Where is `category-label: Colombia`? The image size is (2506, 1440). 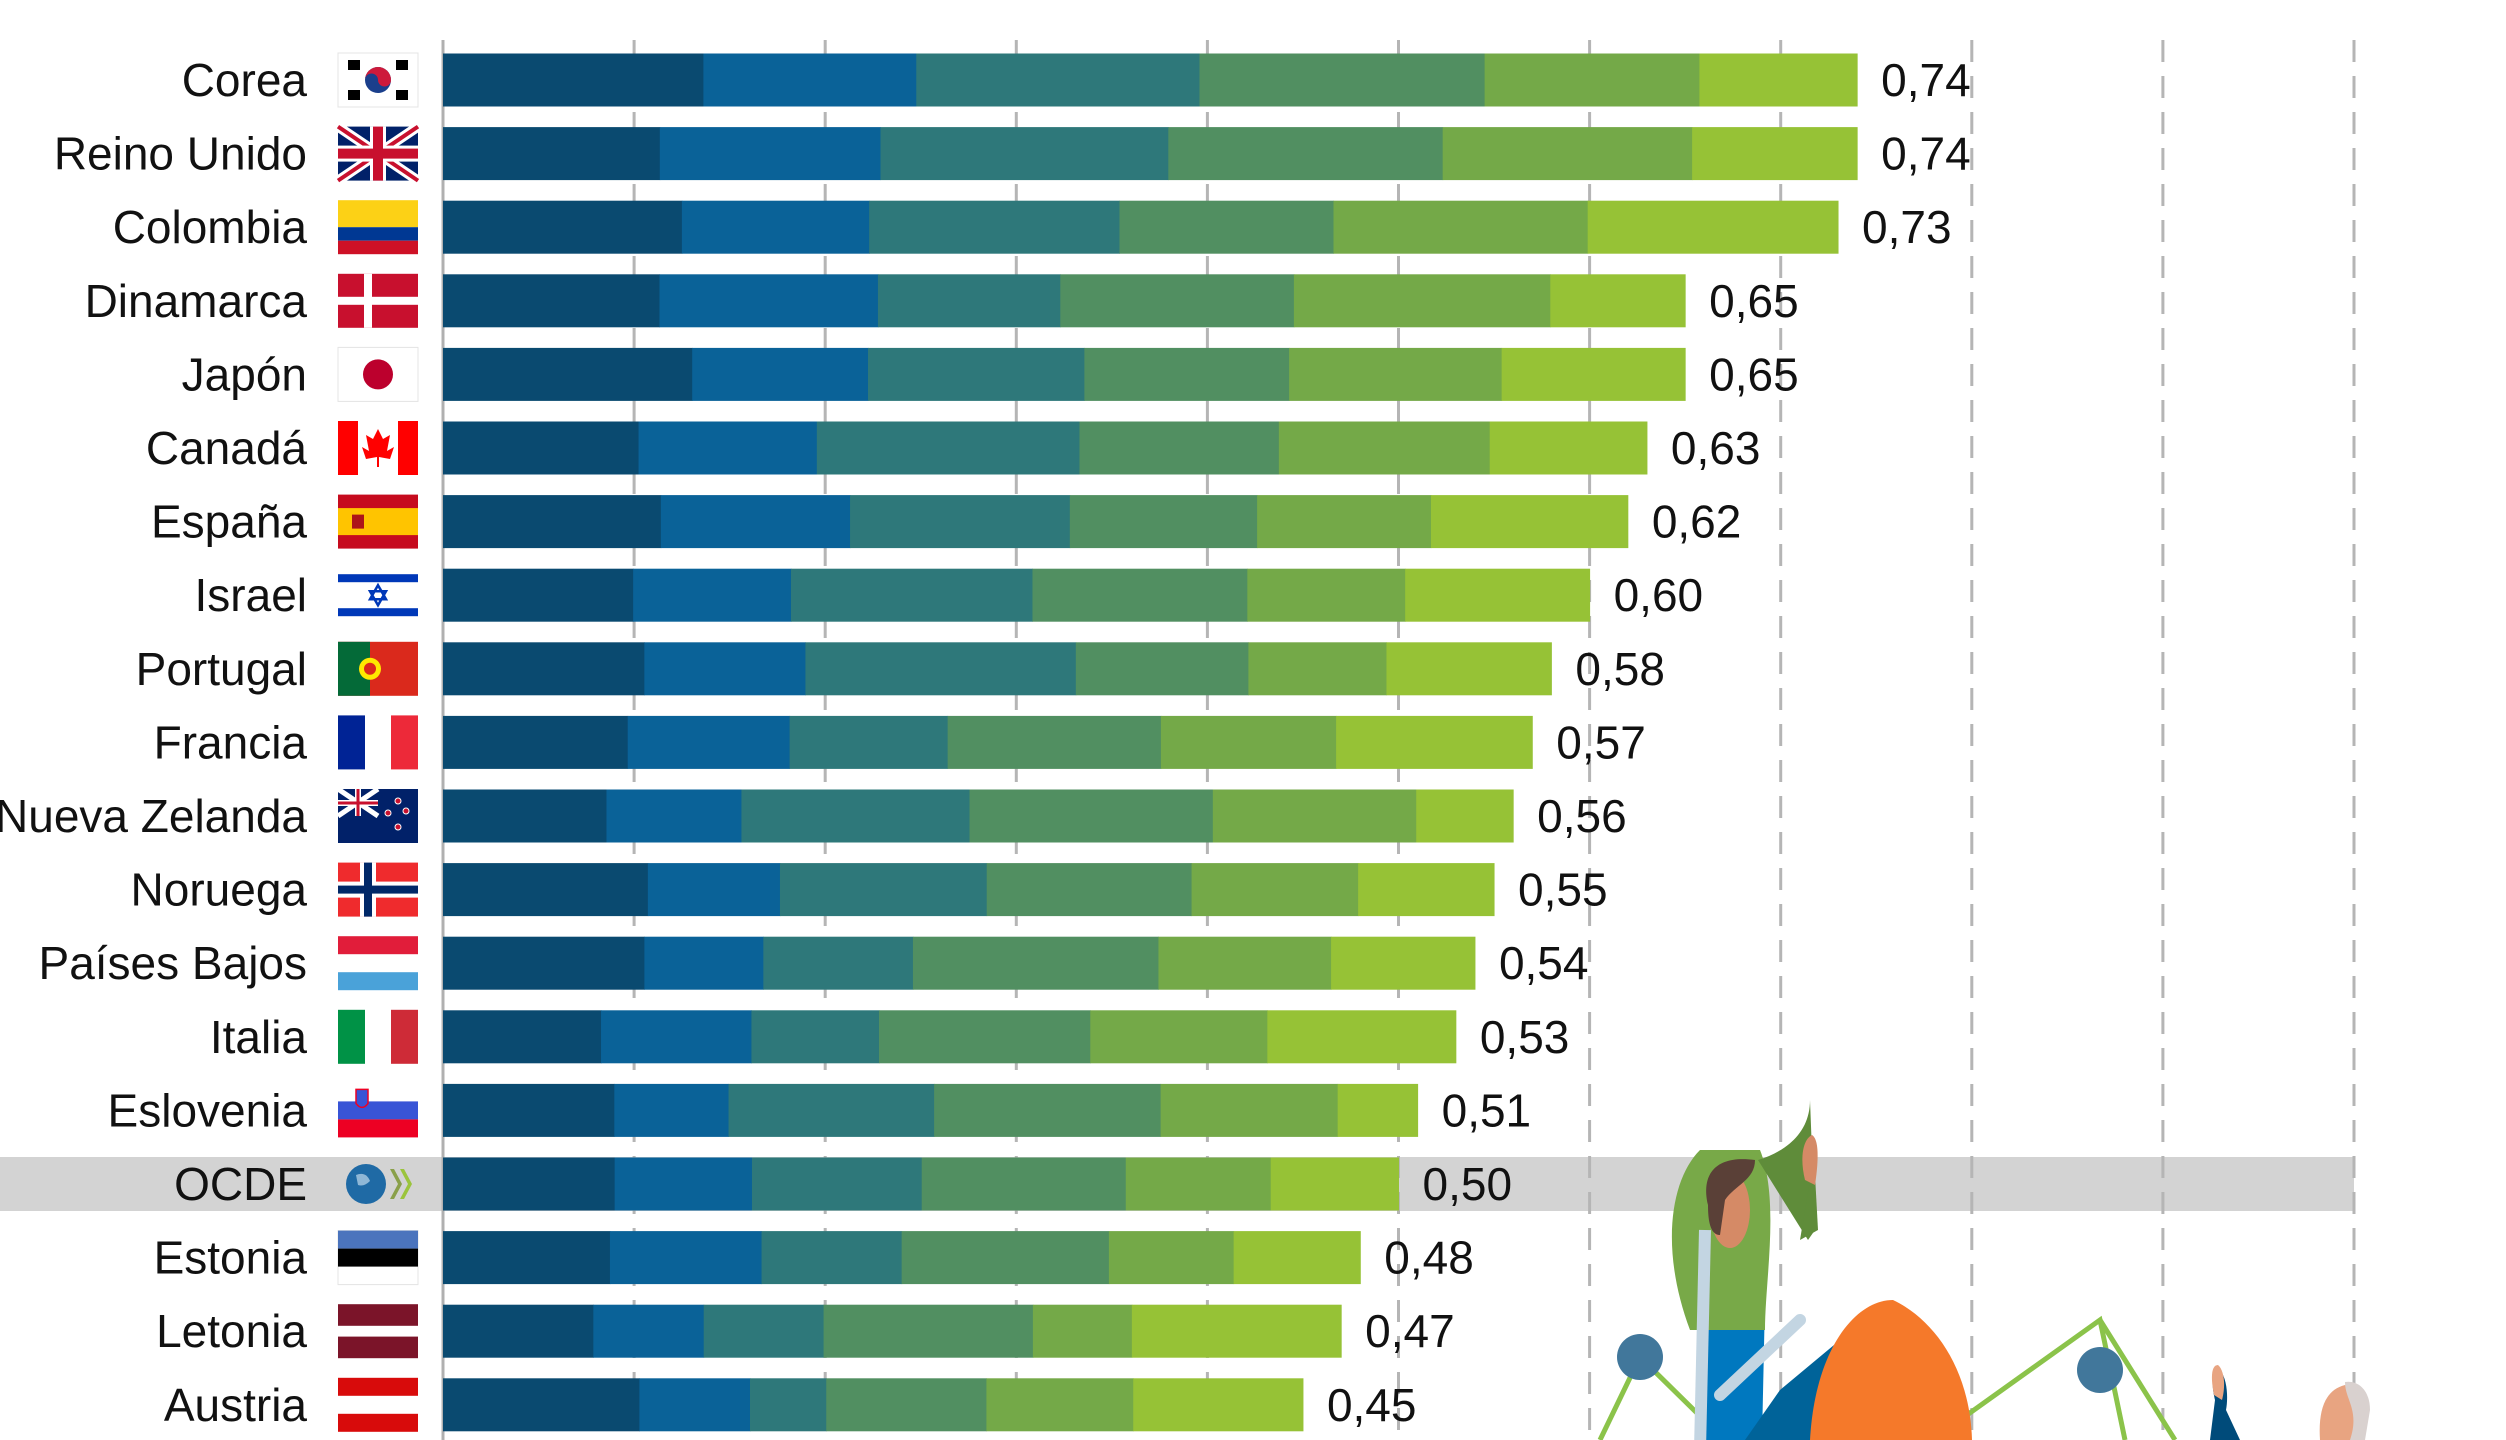 category-label: Colombia is located at coordinates (210, 227).